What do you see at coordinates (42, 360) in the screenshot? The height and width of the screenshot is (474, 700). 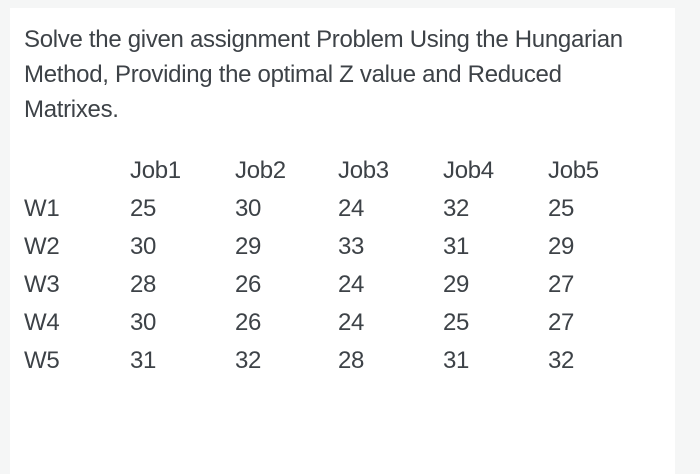 I see `row-label-w5: W5` at bounding box center [42, 360].